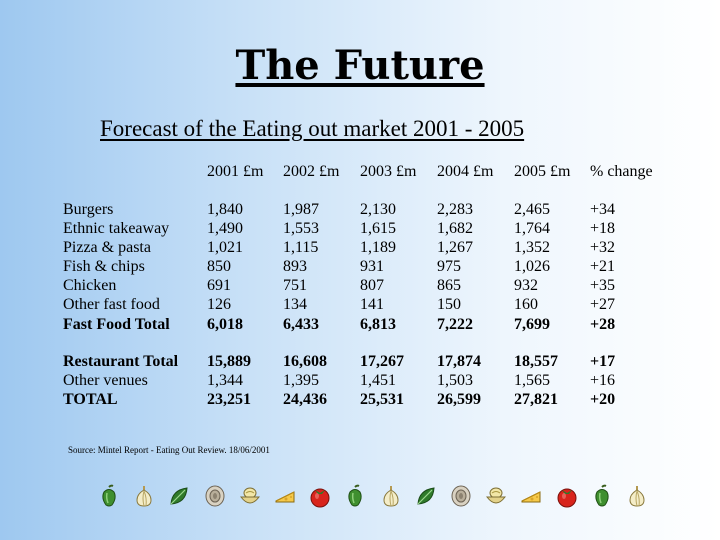 The width and height of the screenshot is (720, 540). Describe the element at coordinates (311, 171) in the screenshot. I see `column-header: 2002 £m` at that location.